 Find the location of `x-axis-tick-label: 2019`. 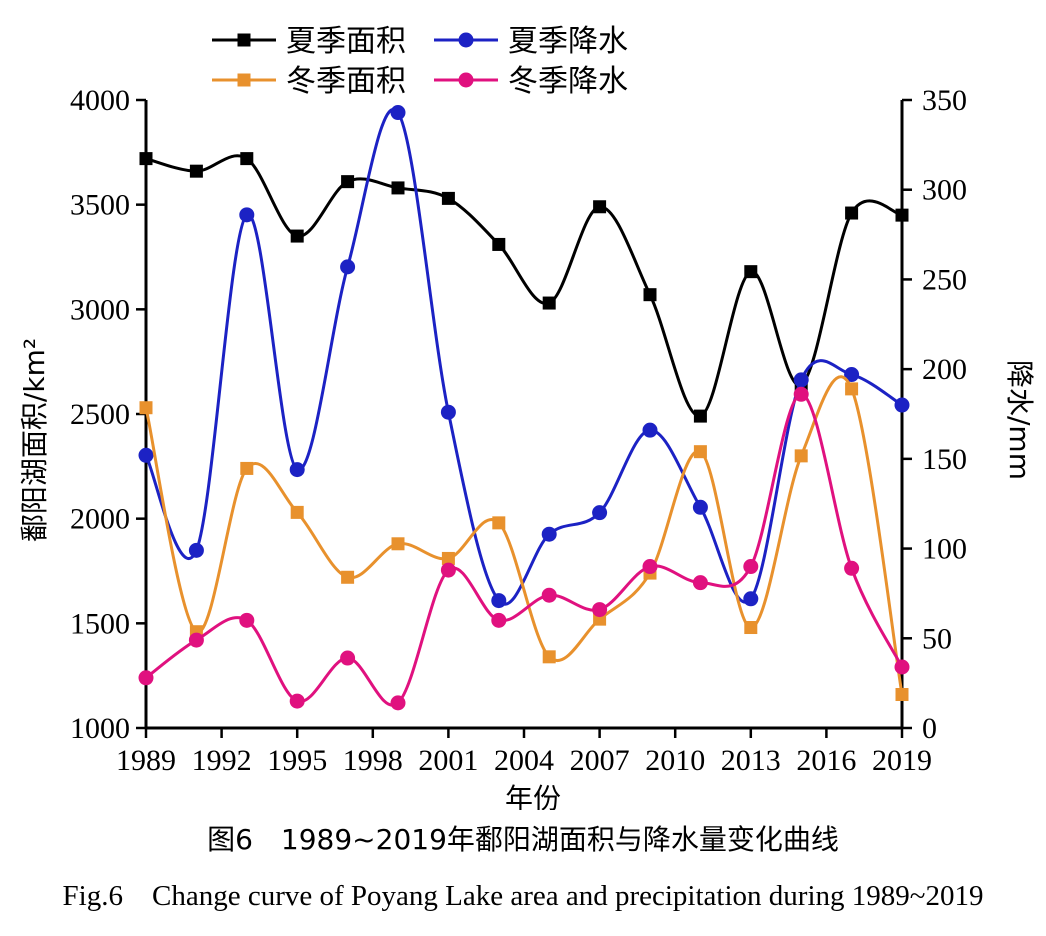

x-axis-tick-label: 2019 is located at coordinates (902, 760).